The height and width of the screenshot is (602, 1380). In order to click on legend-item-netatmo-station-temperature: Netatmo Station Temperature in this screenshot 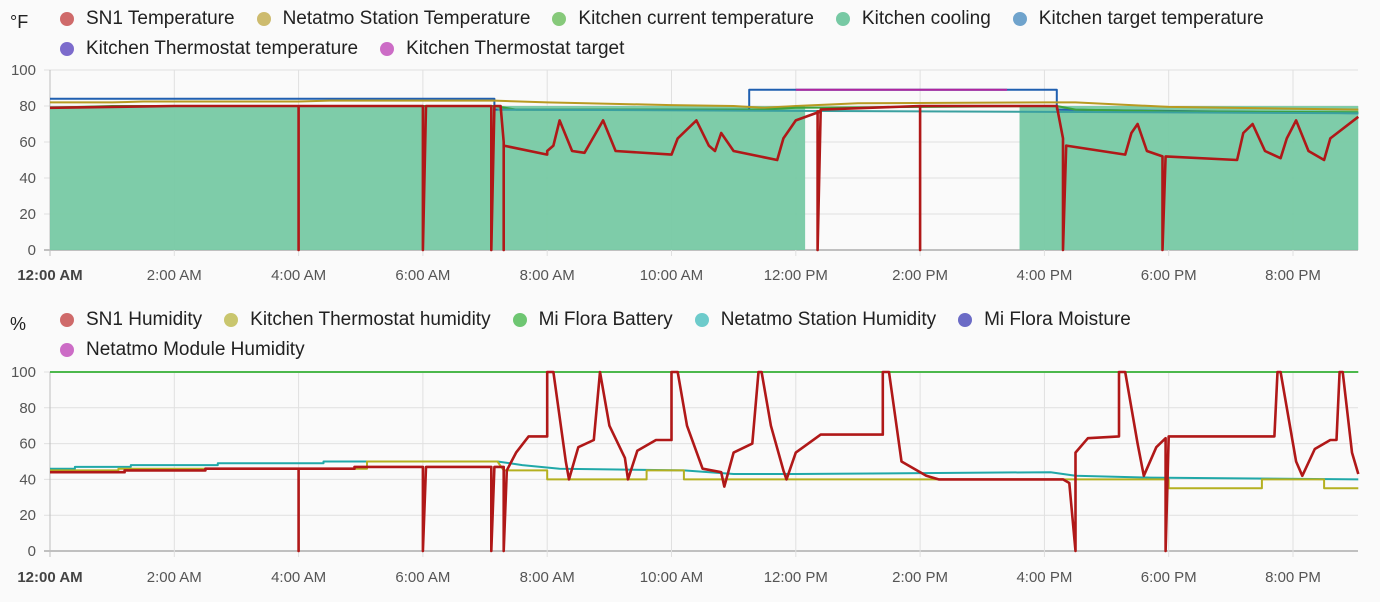, I will do `click(393, 19)`.